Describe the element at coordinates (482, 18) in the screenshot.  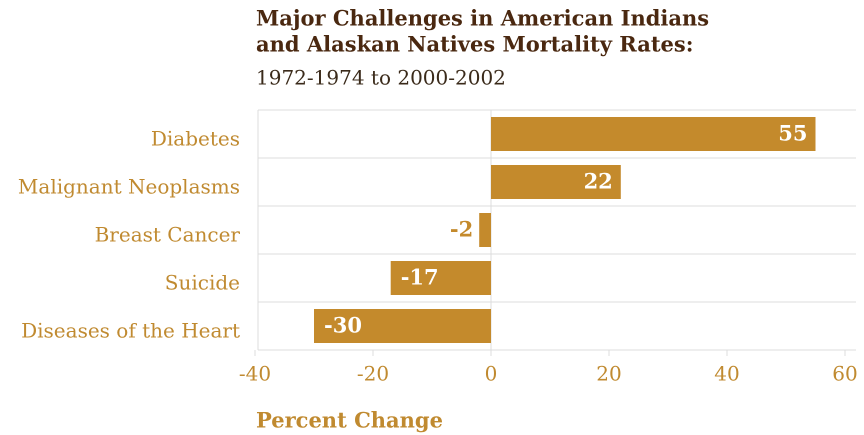
I see `chart-title: Major Challenges in American Indians` at that location.